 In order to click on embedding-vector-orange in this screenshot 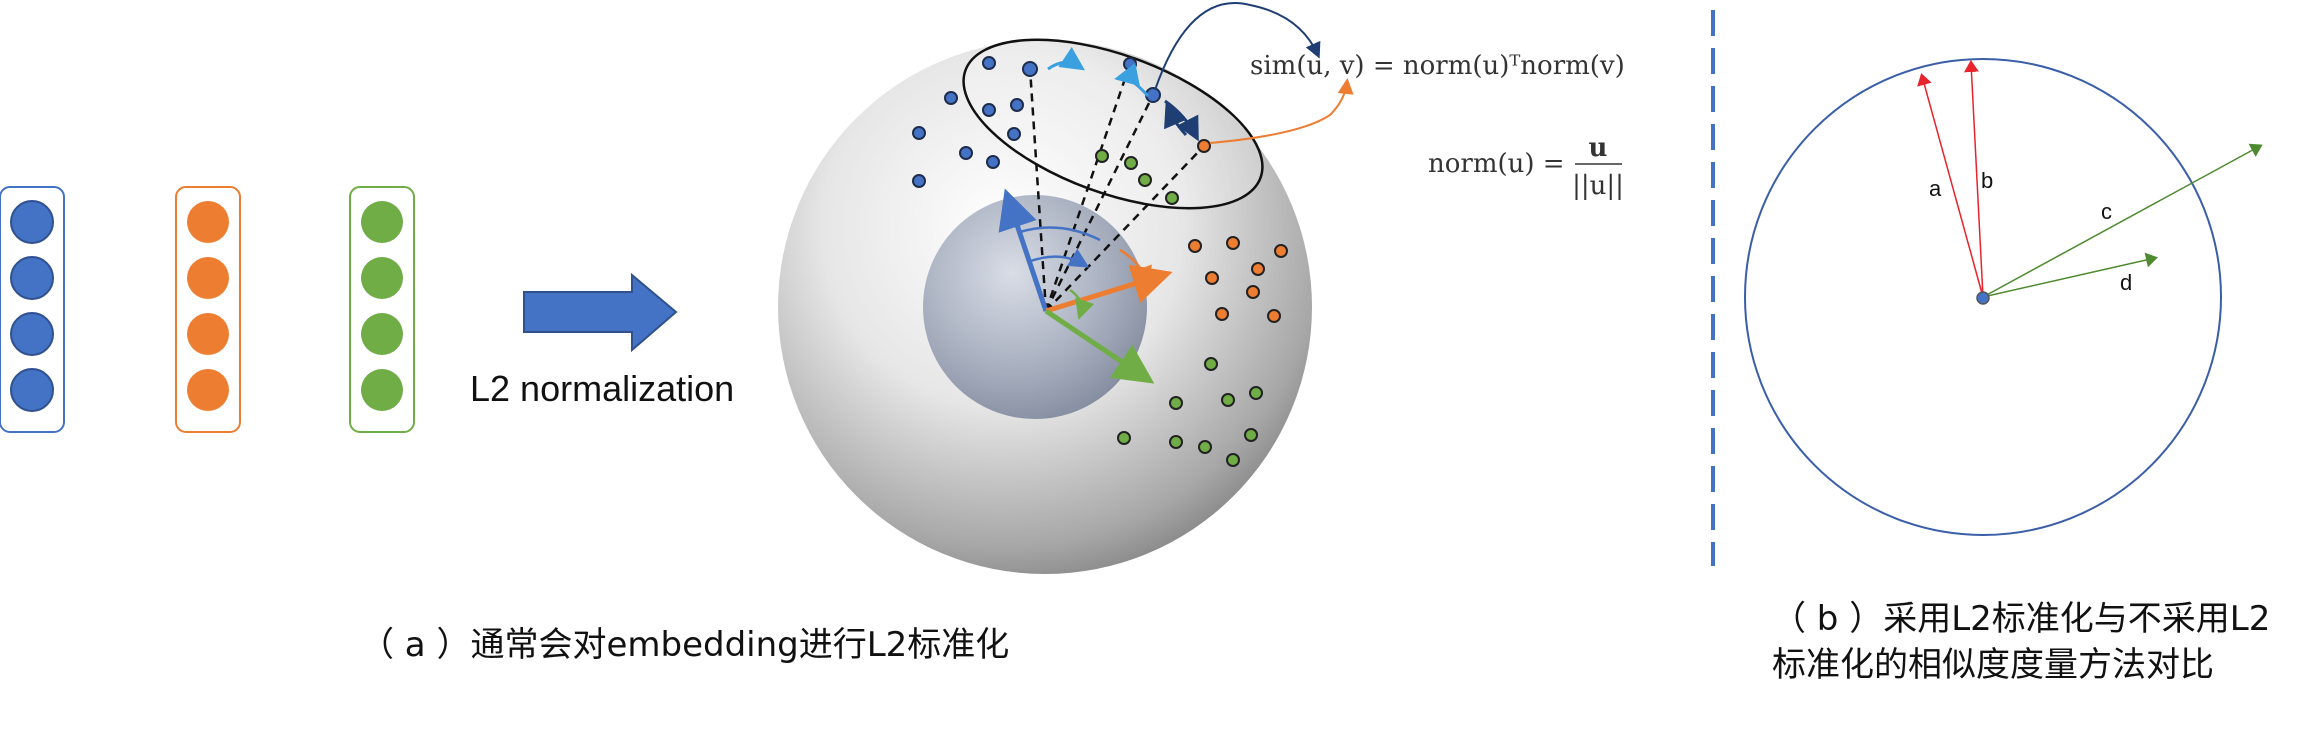, I will do `click(208, 309)`.